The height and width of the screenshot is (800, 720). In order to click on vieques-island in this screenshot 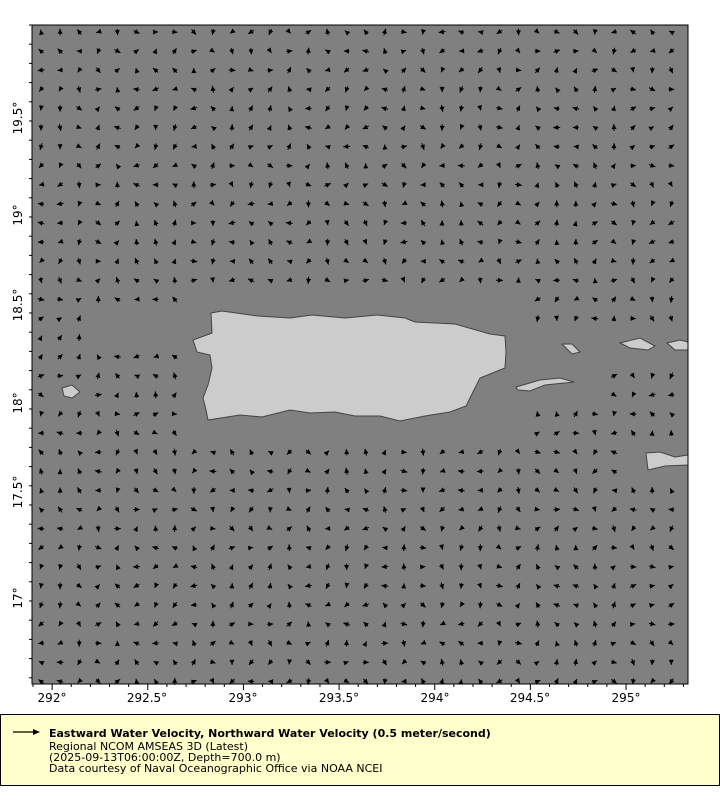, I will do `click(545, 384)`.